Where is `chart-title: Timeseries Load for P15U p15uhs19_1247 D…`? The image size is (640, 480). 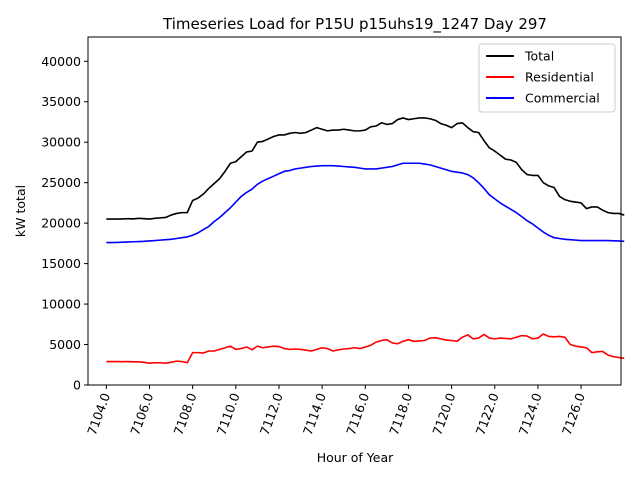 chart-title: Timeseries Load for P15U p15uhs19_1247 D… is located at coordinates (354, 24).